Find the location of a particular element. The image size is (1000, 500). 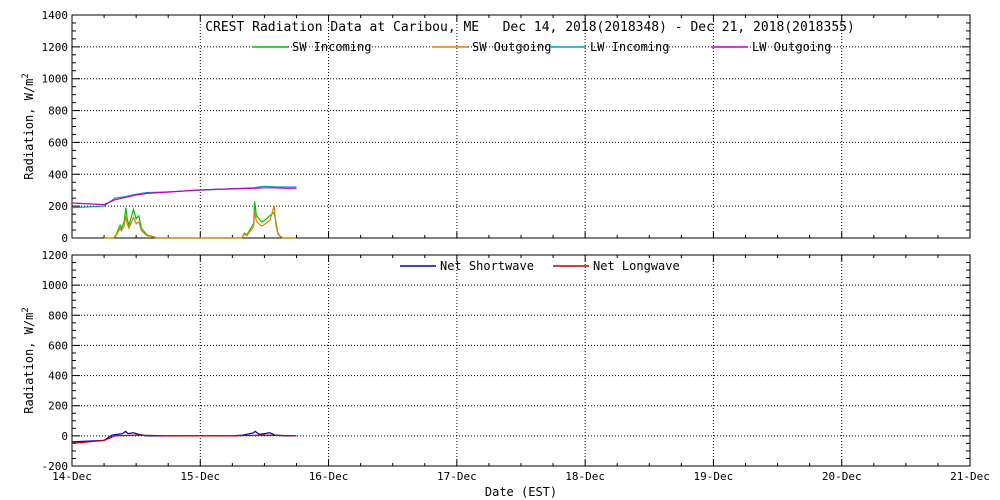

series-line-net-longwave is located at coordinates (184, 439).